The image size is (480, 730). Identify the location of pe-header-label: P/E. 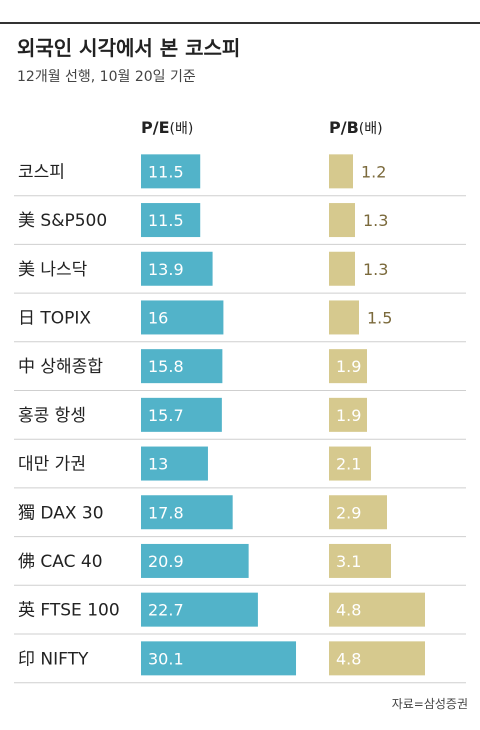
(155, 127).